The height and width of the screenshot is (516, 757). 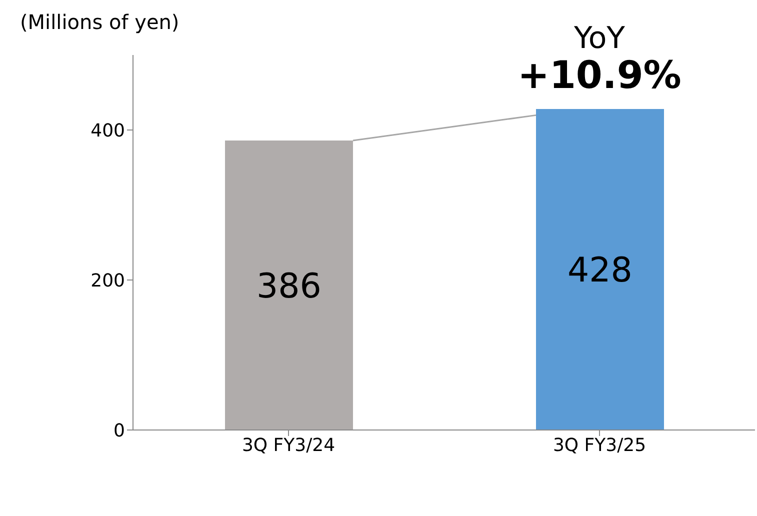 I want to click on x-tick-label: 3Q FY3/24, so click(x=289, y=445).